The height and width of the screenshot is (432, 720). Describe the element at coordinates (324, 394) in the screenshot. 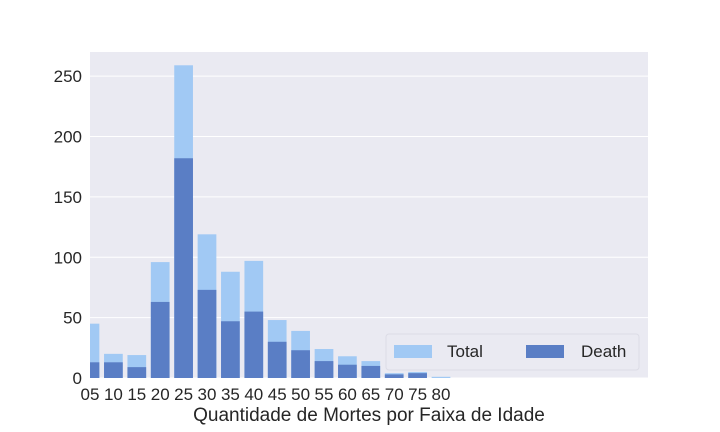

I see `x-tick-label: 55` at that location.